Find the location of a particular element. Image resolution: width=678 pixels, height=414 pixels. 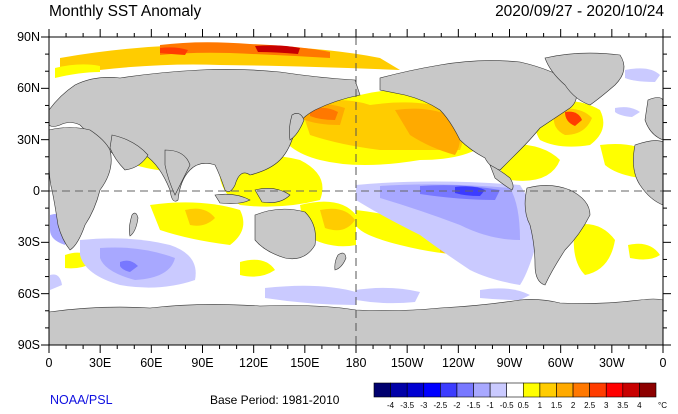

colorbar-label: 3 is located at coordinates (606, 405).